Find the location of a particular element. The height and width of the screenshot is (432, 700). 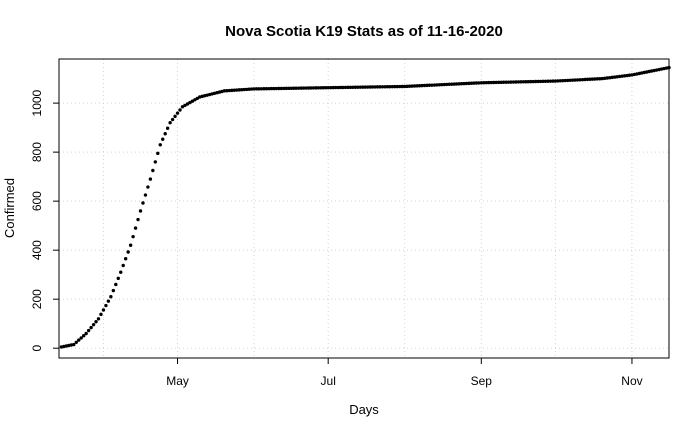

y-tick-label: 600 is located at coordinates (37, 201).